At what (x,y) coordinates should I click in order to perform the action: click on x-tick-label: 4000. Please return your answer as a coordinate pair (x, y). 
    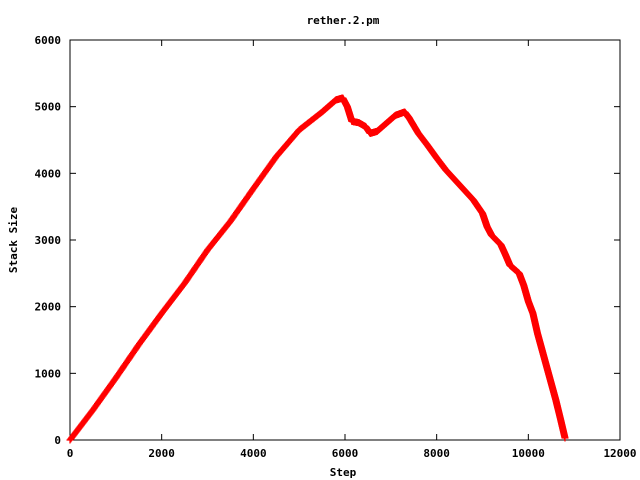
    Looking at the image, I should click on (253, 453).